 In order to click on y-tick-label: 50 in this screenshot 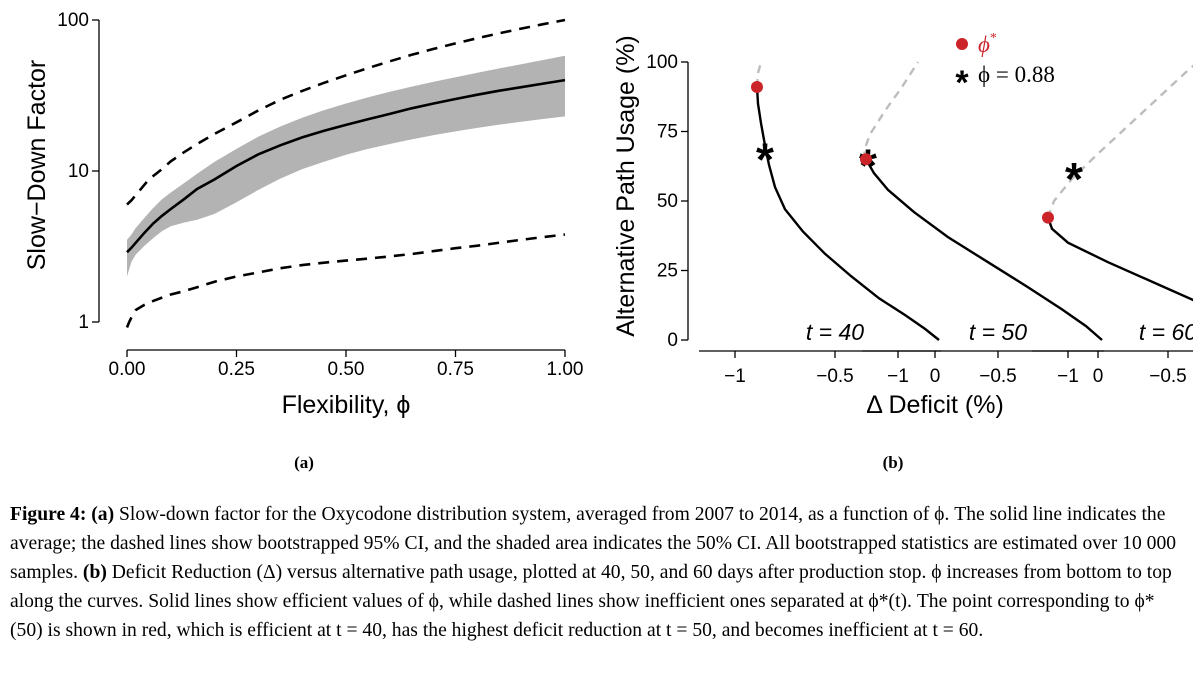, I will do `click(667, 201)`.